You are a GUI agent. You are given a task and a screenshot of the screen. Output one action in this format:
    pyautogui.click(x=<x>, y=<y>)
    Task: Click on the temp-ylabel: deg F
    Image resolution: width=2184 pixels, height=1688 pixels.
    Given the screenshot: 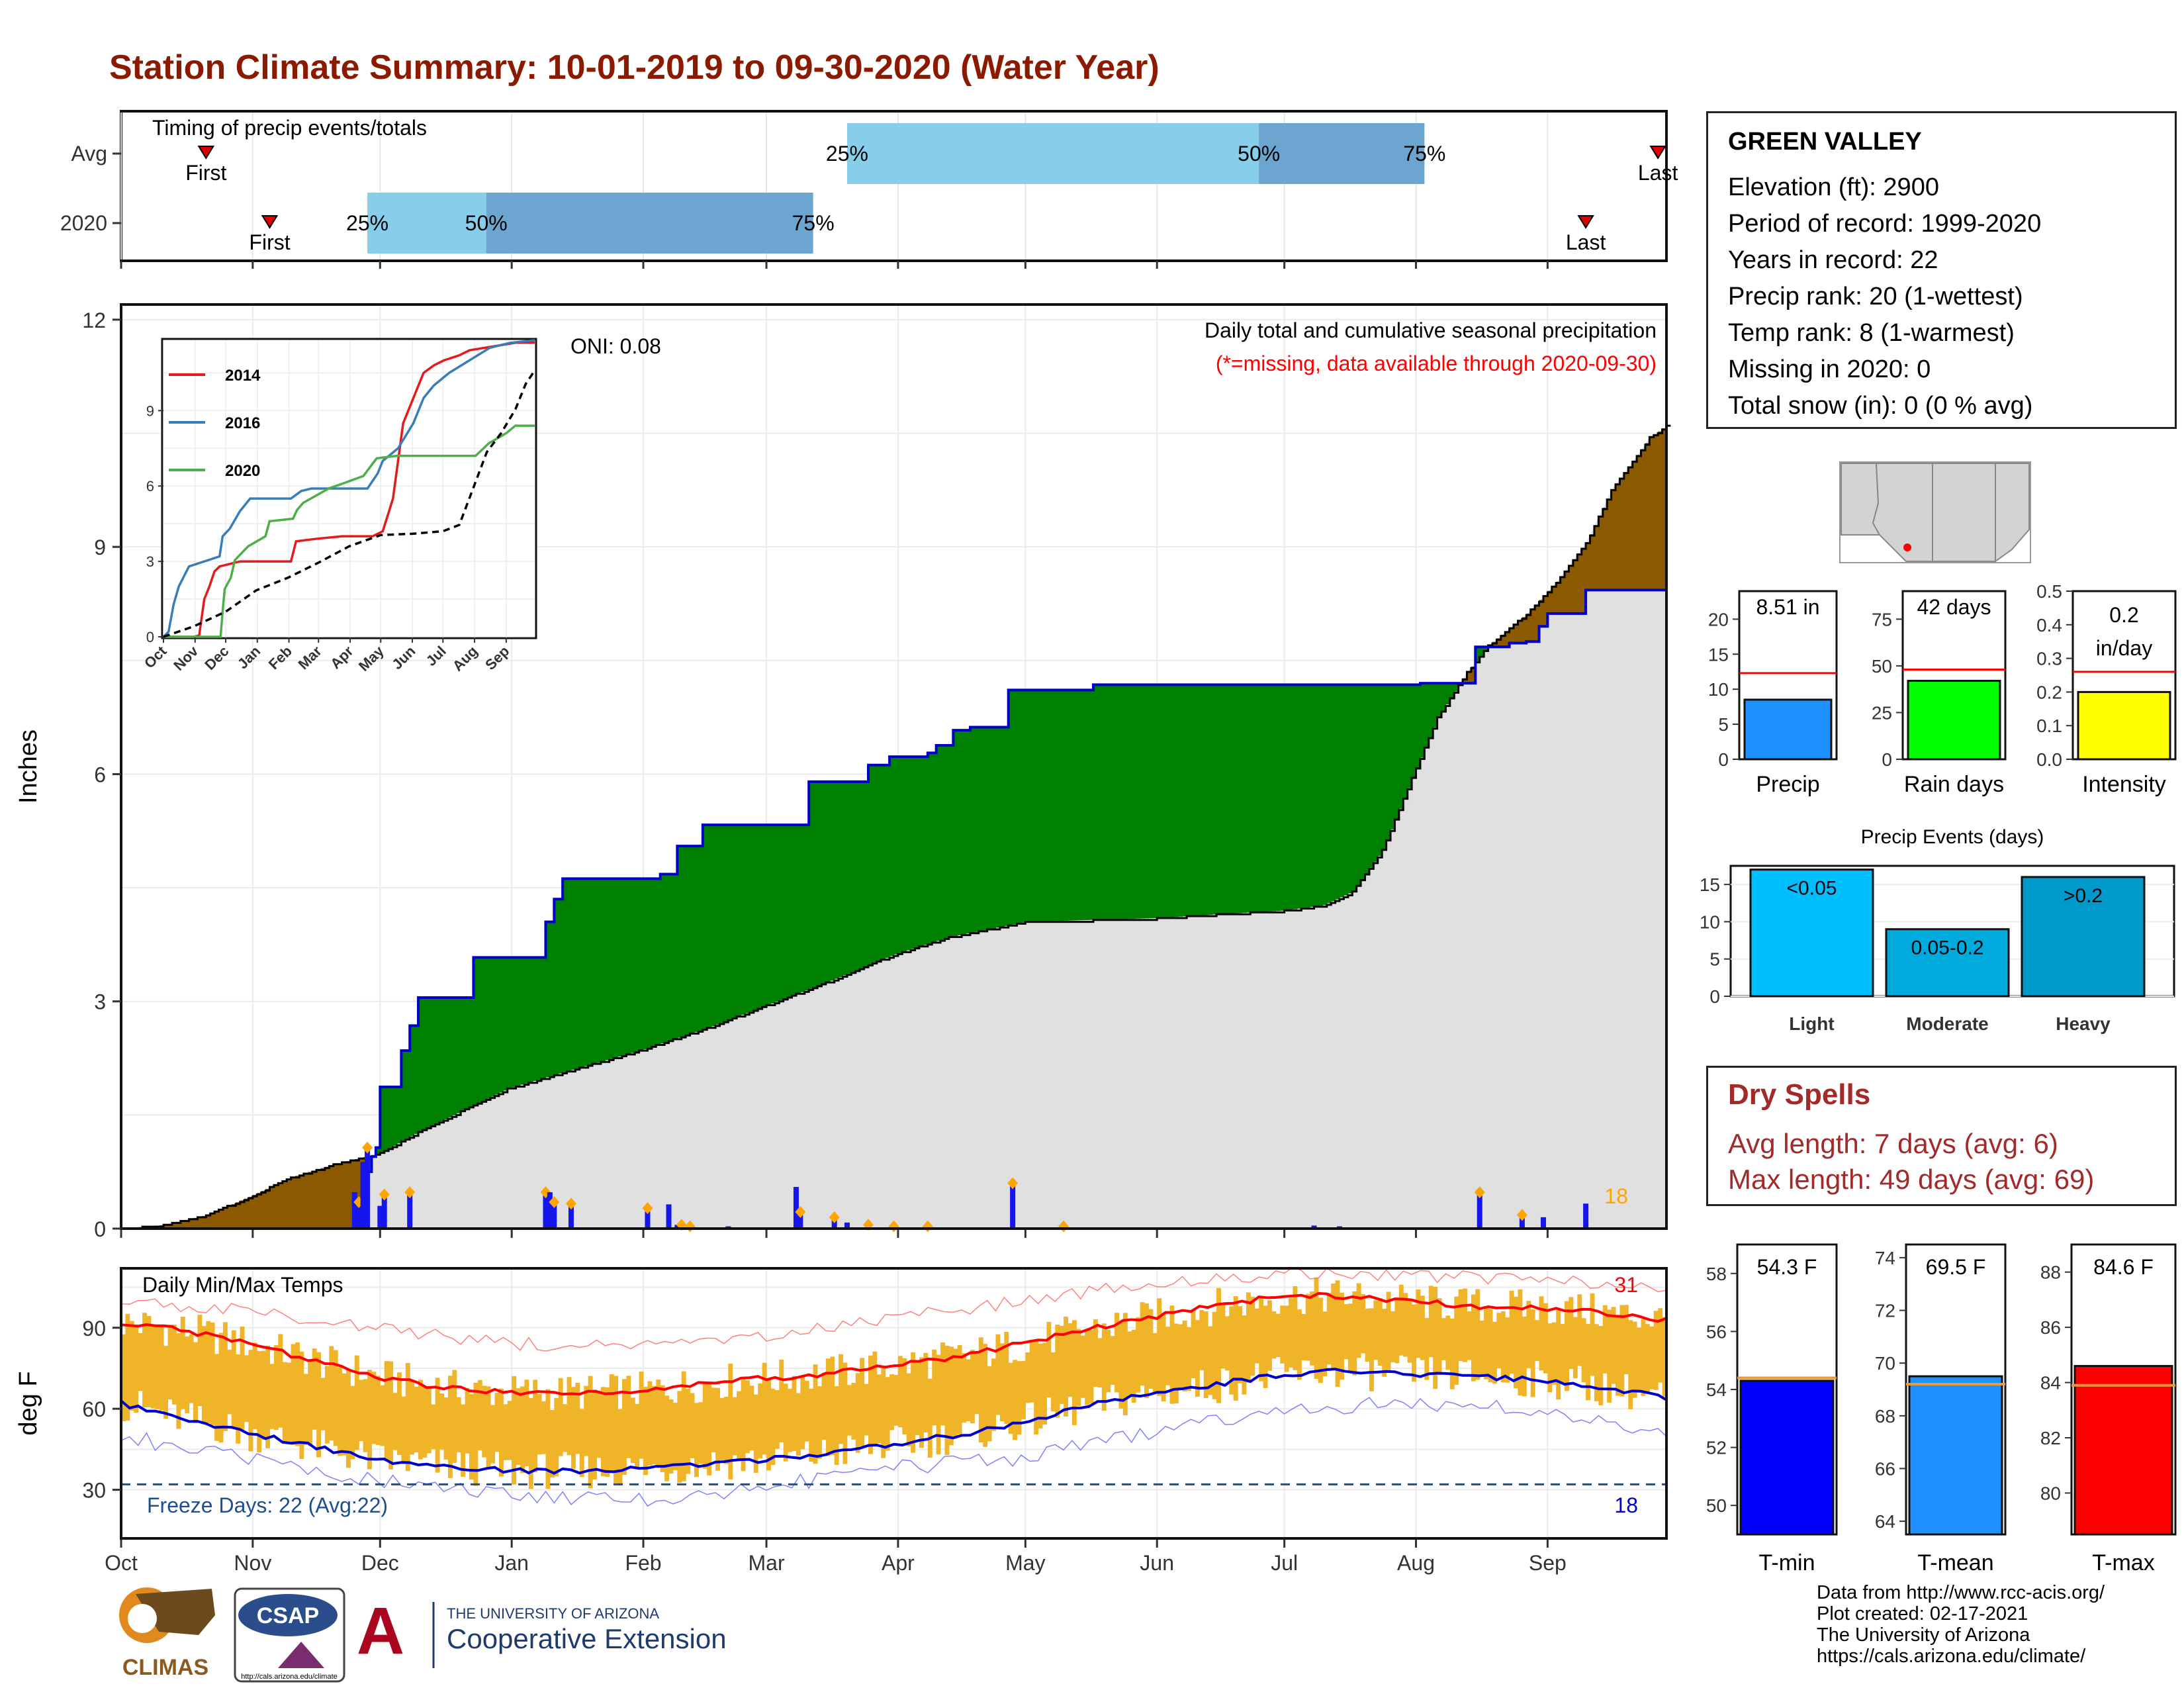 What is the action you would take?
    pyautogui.click(x=28, y=1403)
    